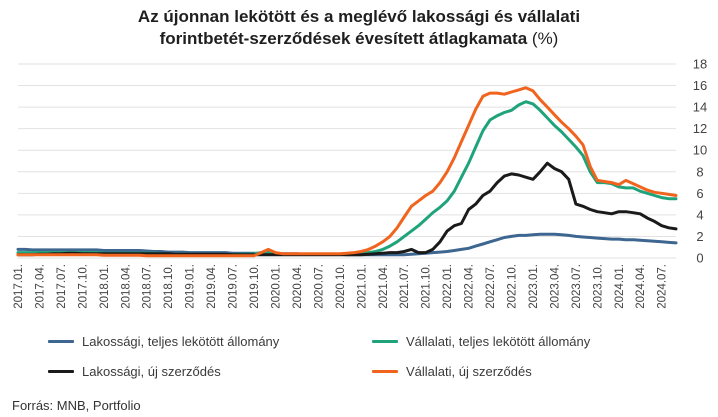 This screenshot has height=417, width=718. I want to click on y-tick-label: 2, so click(699, 236).